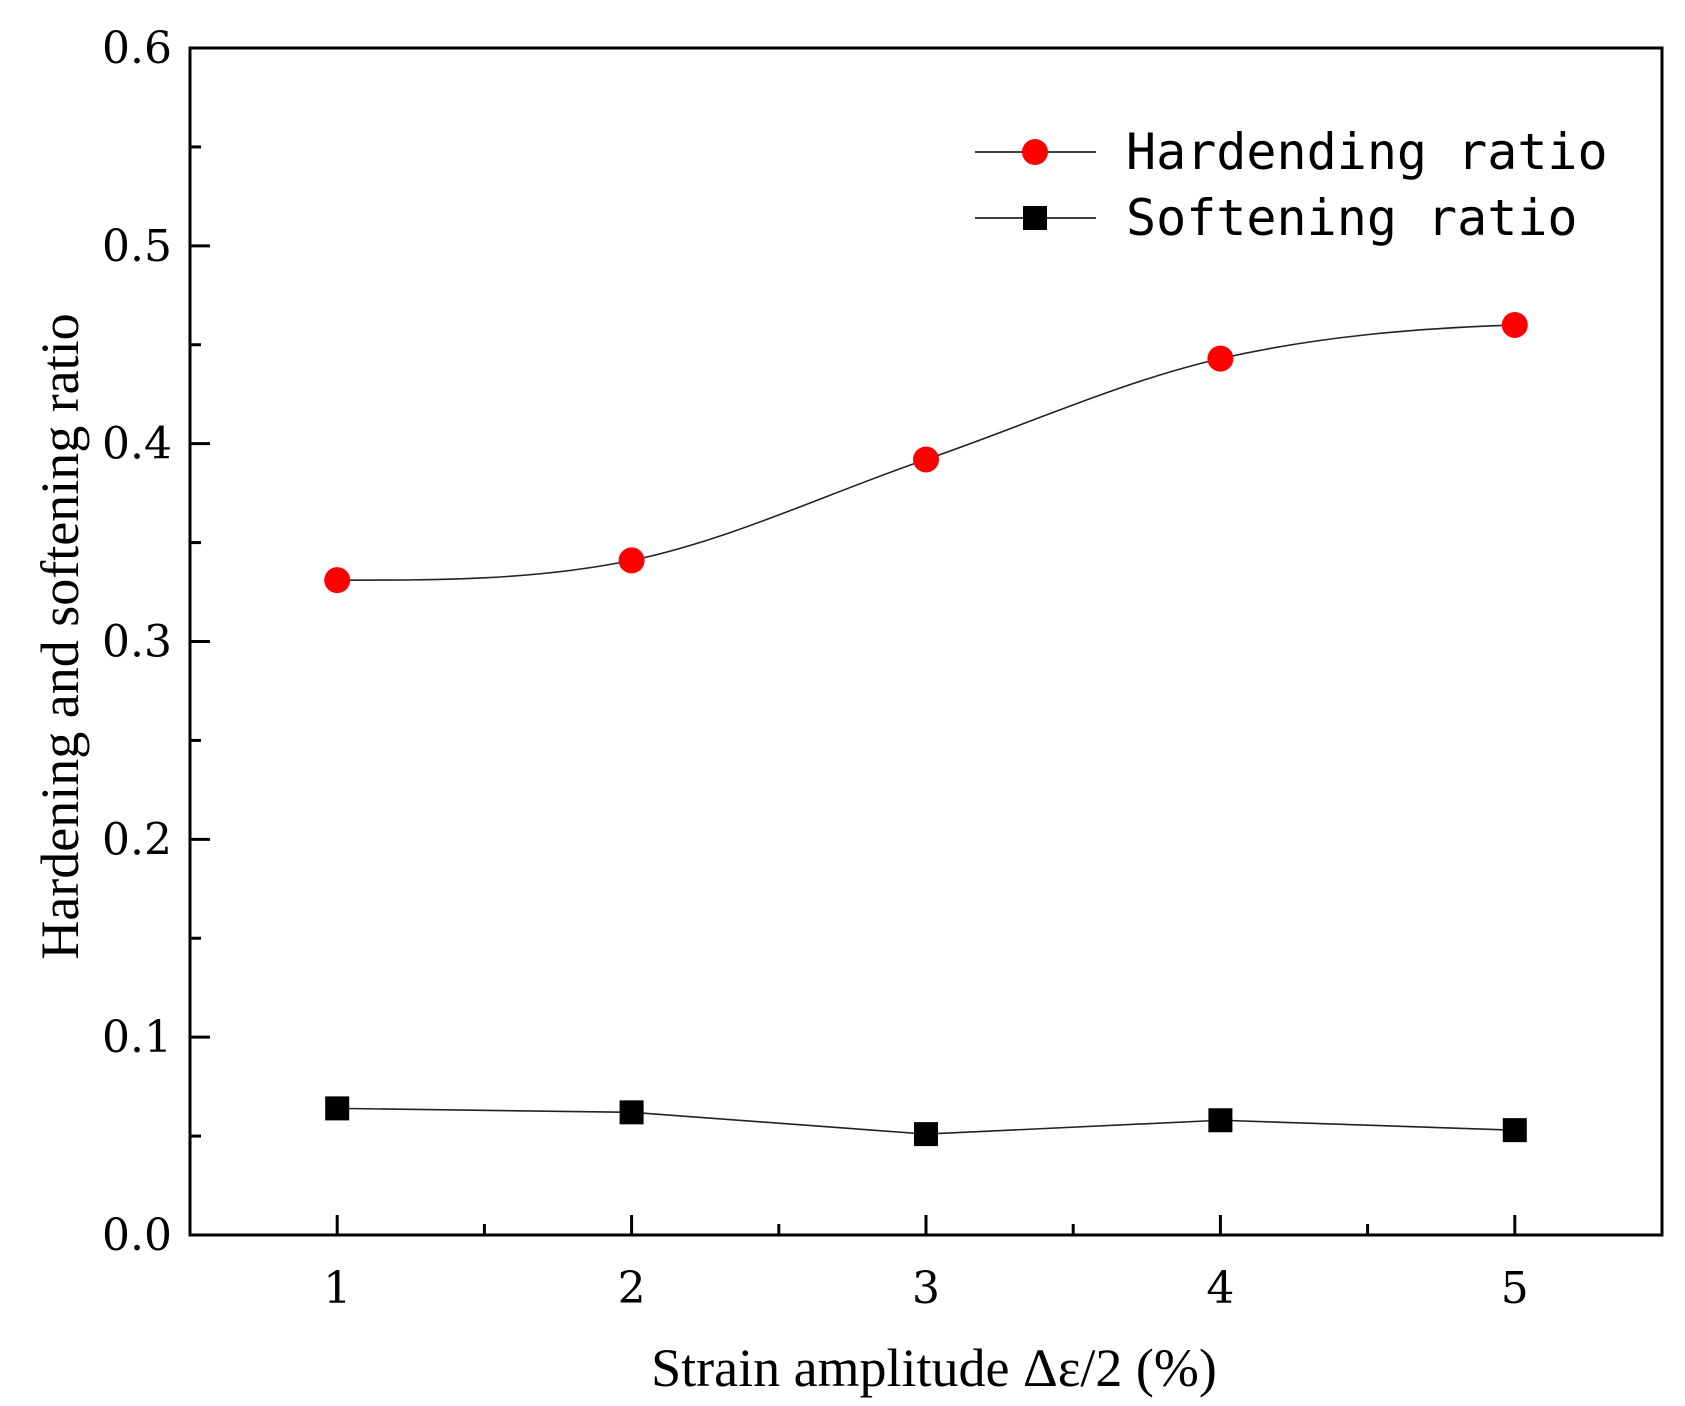  Describe the element at coordinates (137, 246) in the screenshot. I see `y-tick-label: 0.5` at that location.